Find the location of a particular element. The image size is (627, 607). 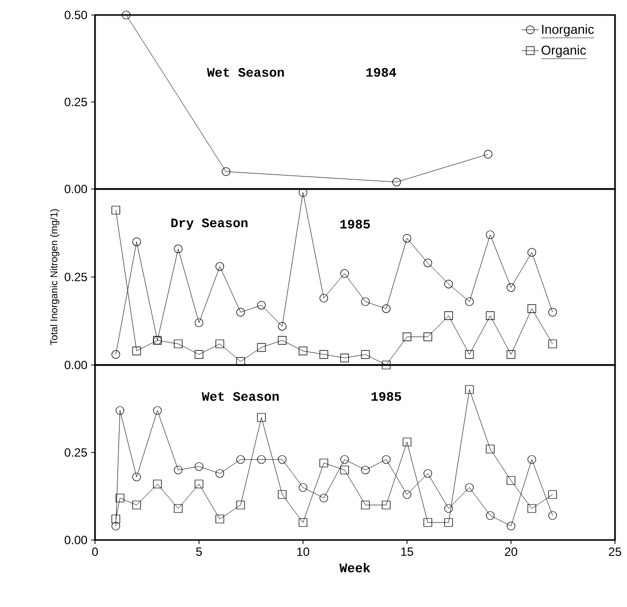

x-tick-label: 5 is located at coordinates (199, 552).